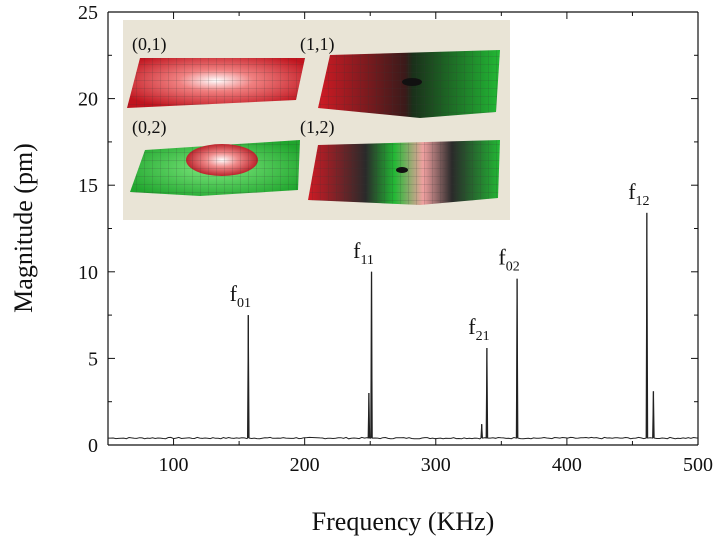 The image size is (720, 540). Describe the element at coordinates (508, 260) in the screenshot. I see `peak-label: f02` at that location.